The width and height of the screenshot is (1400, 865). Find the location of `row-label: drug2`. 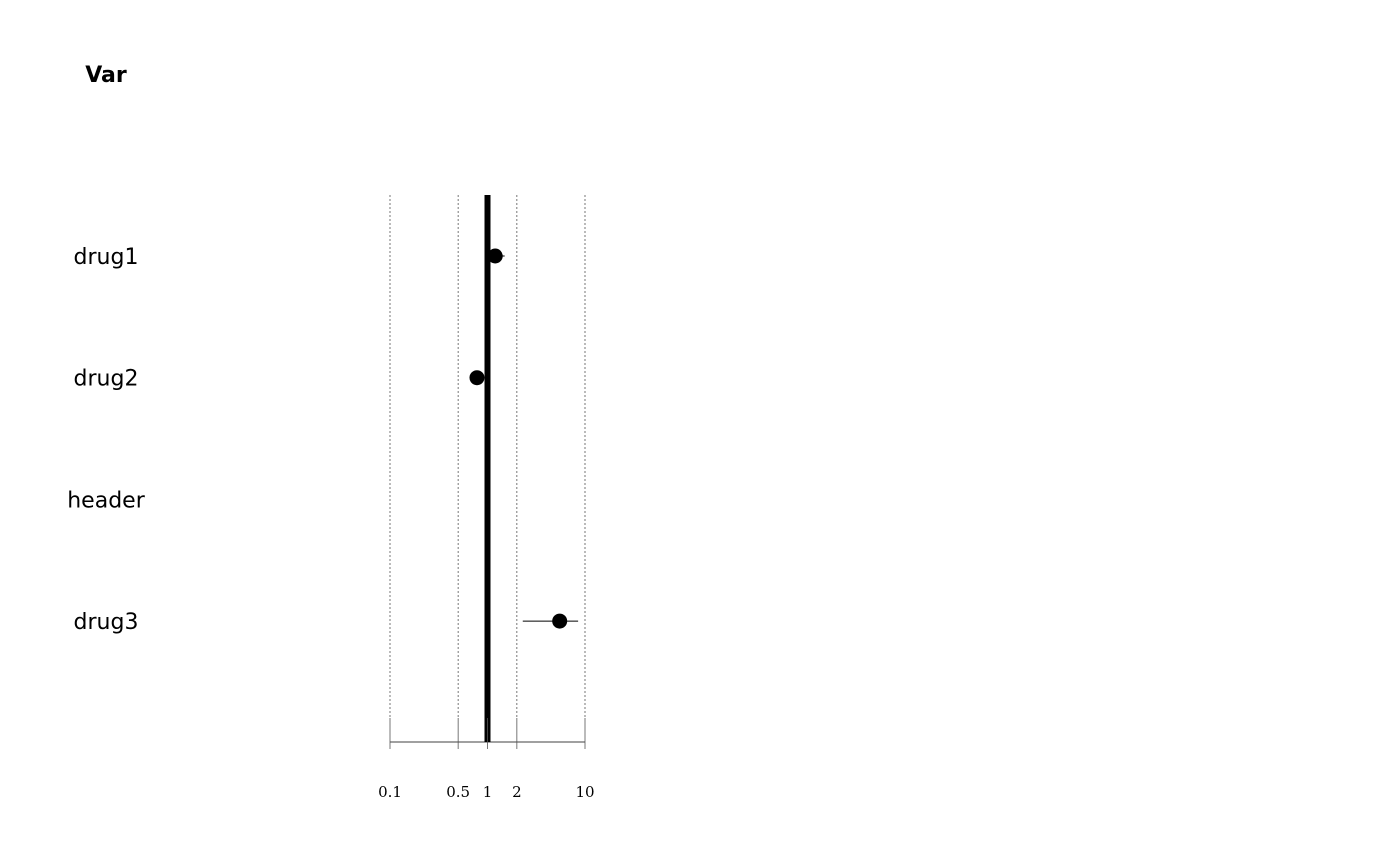

row-label: drug2 is located at coordinates (106, 379).